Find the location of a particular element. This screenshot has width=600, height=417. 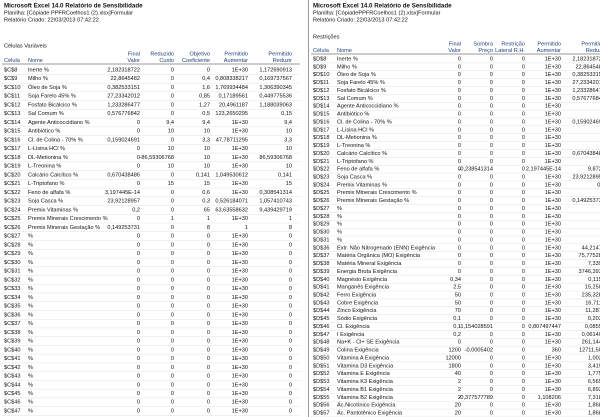

column-header: Reduzido is located at coordinates (162, 54).